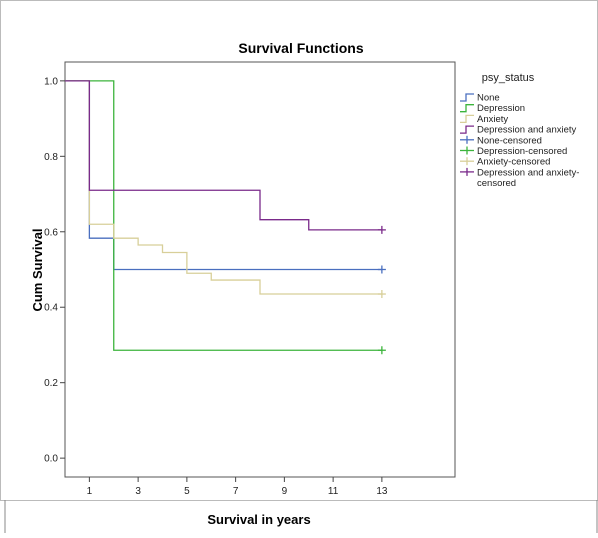  I want to click on censor-mark-depression, so click(381, 350).